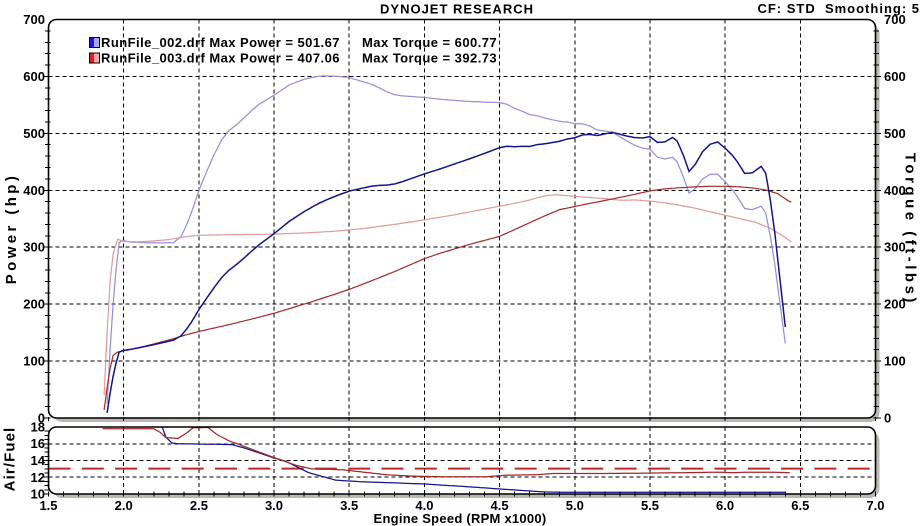 This screenshot has width=923, height=526. Describe the element at coordinates (500, 505) in the screenshot. I see `svg-text: 4.5` at that location.